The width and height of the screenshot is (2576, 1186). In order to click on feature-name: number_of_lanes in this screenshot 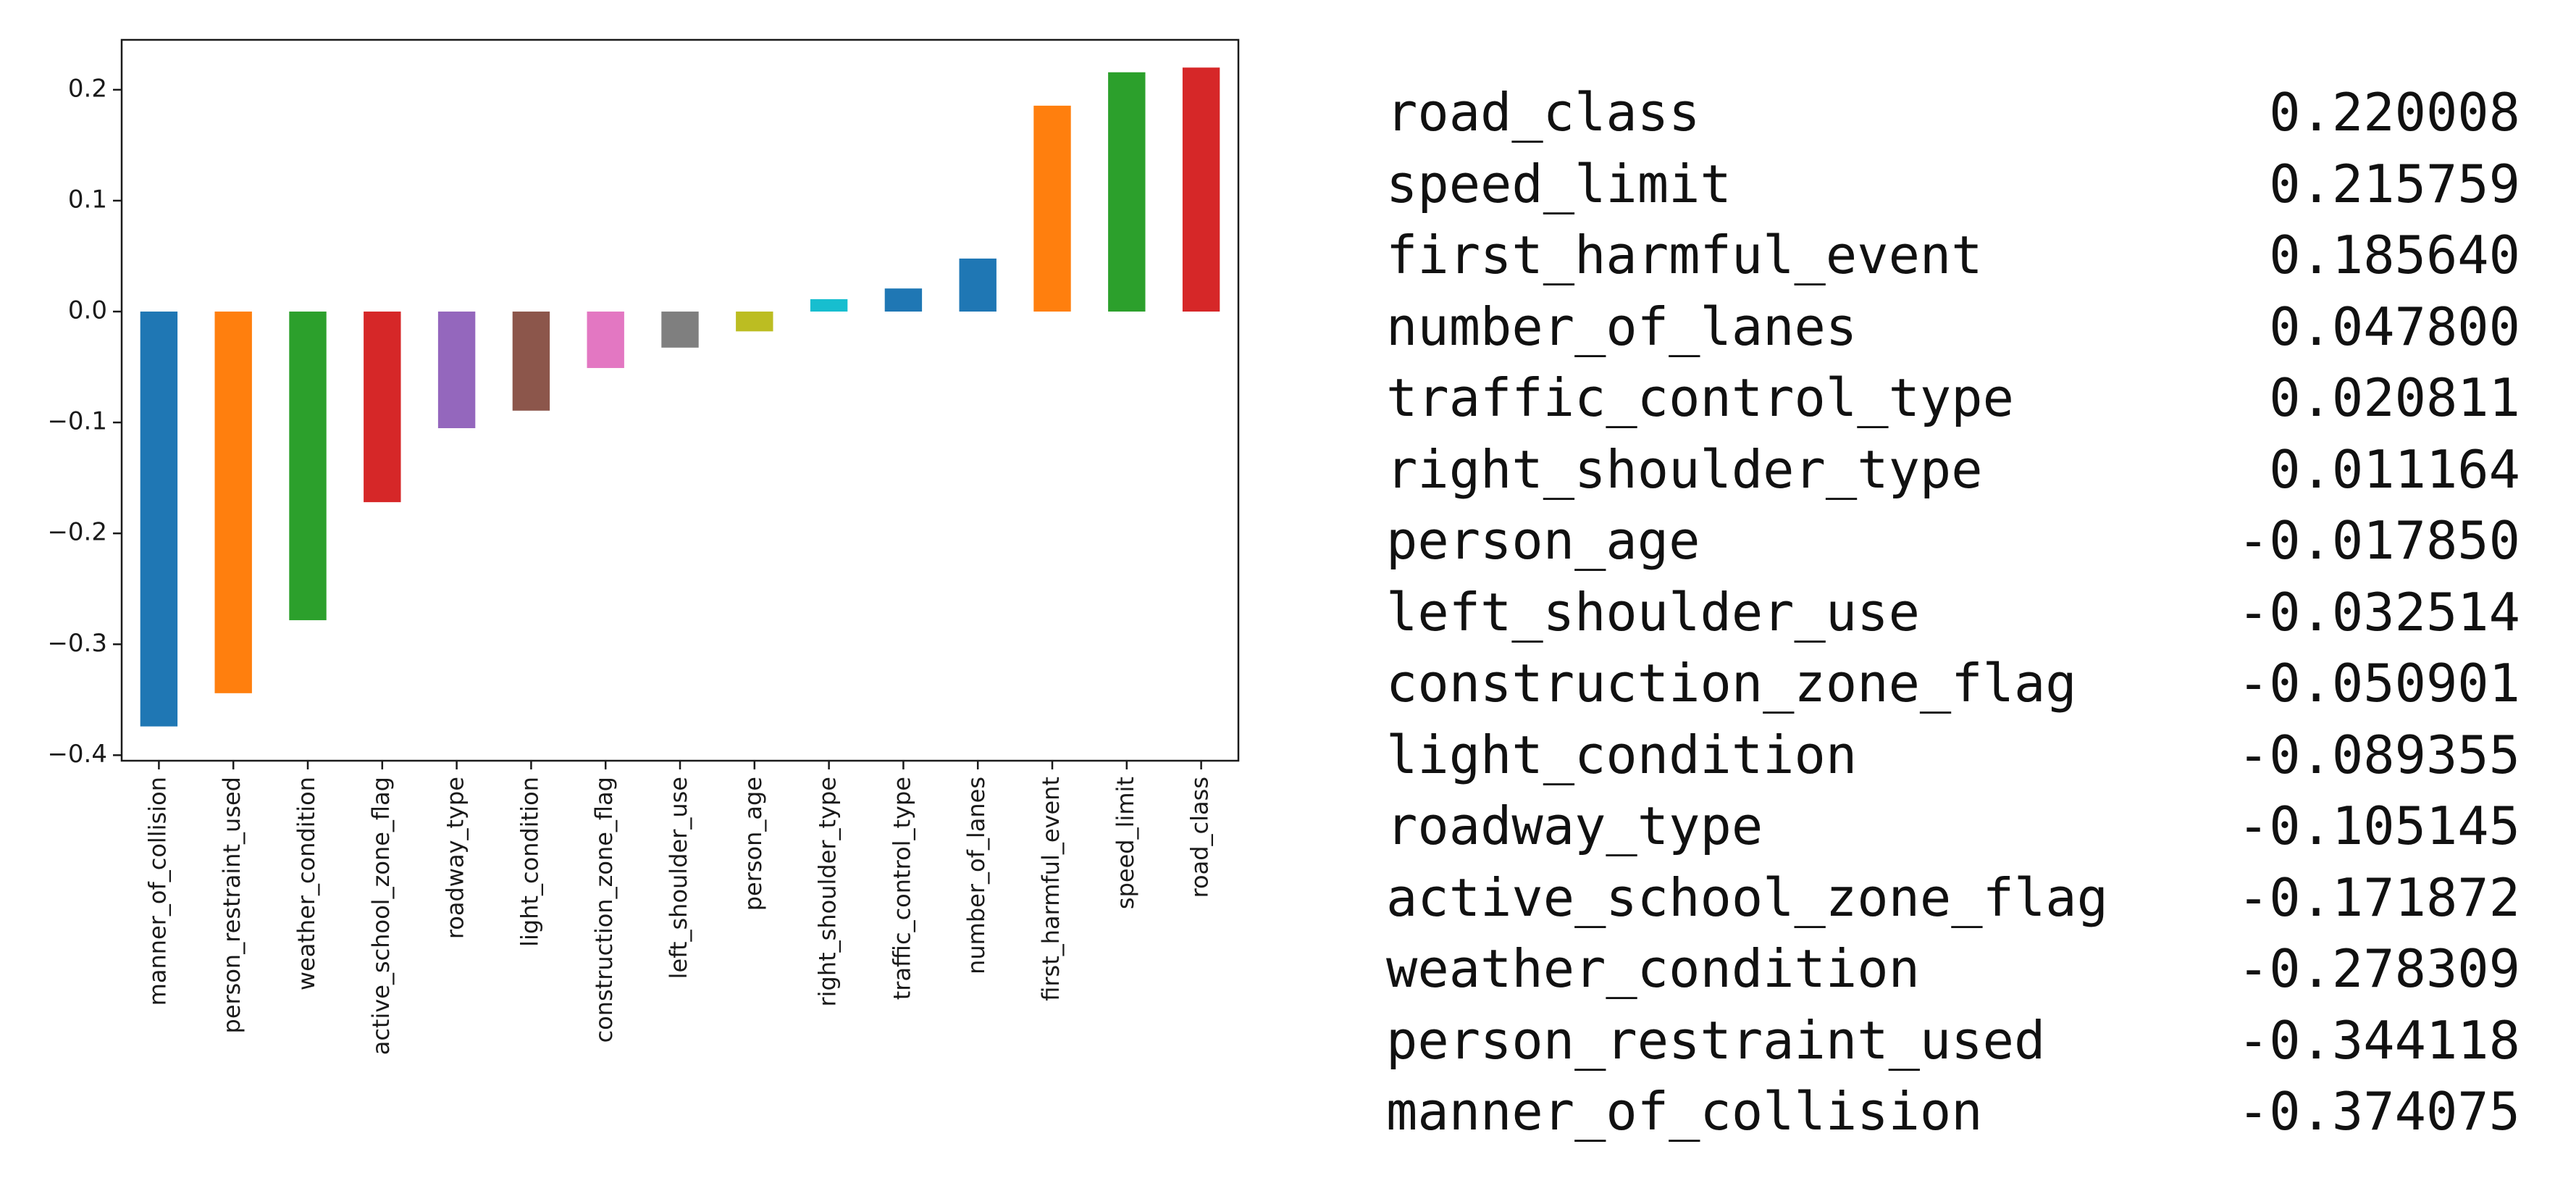, I will do `click(1622, 326)`.